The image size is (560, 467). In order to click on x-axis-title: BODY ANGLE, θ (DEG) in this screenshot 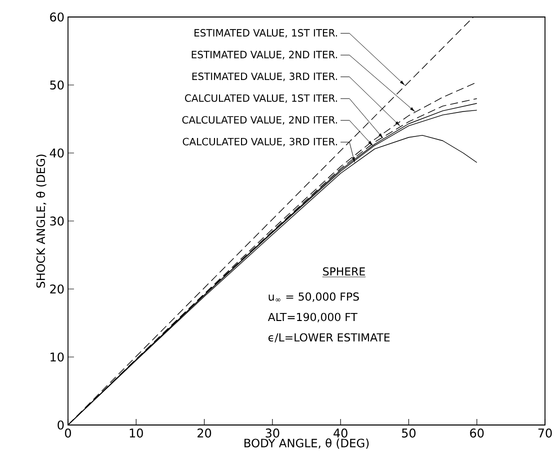, I will do `click(306, 443)`.